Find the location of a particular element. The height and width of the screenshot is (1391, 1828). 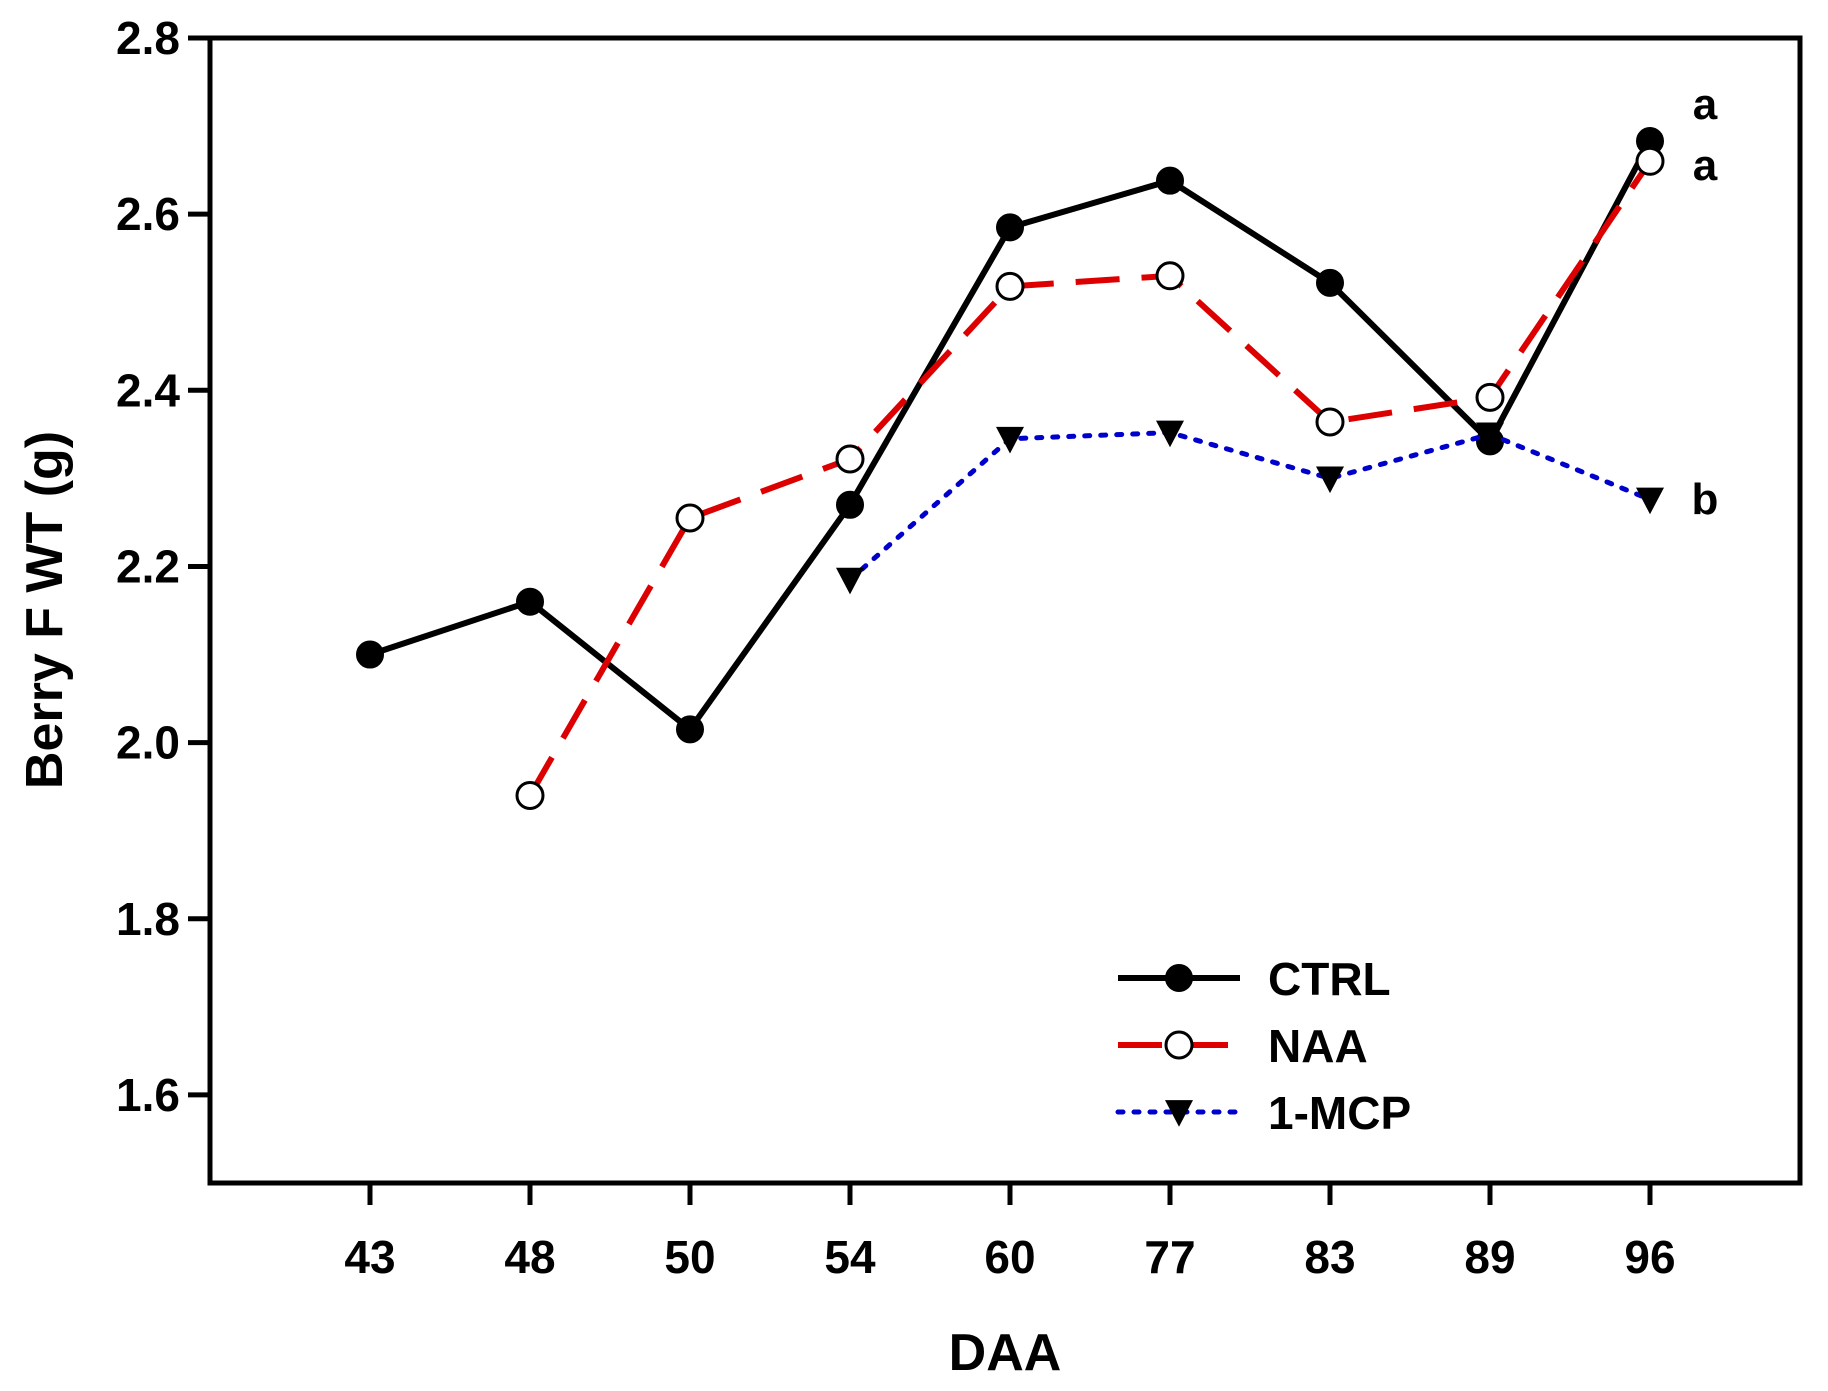

y-axis: 1.6 1.8 2.0 2.2 2.4 2.6 2.8 is located at coordinates (163, 566).